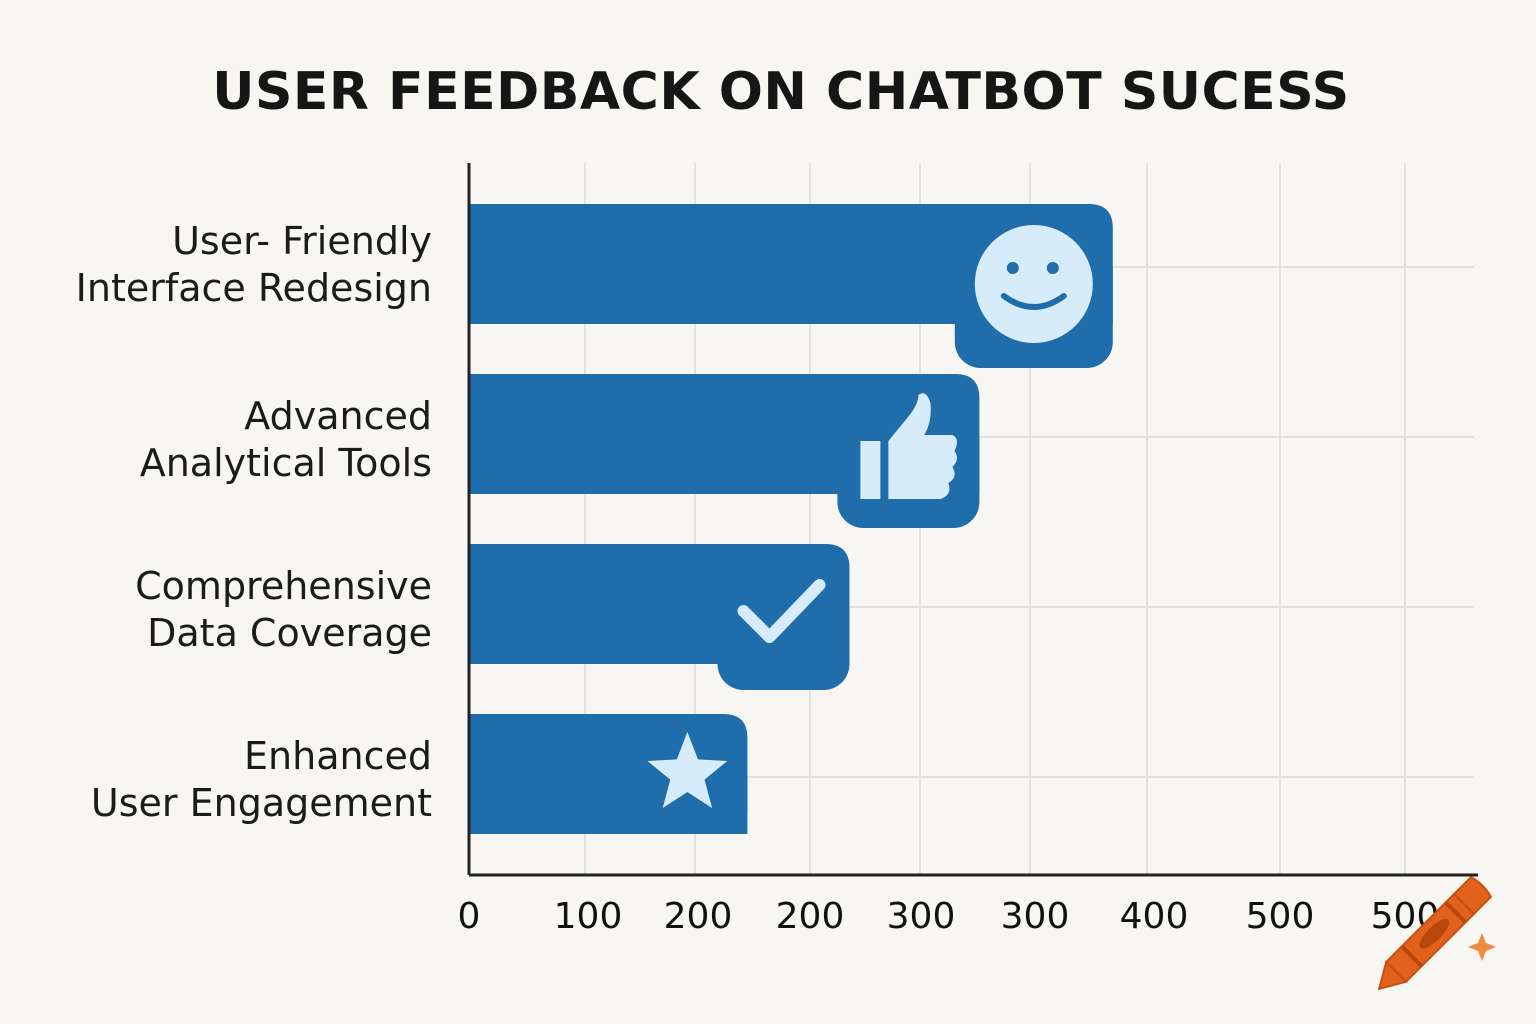  I want to click on x-tick-labels: 0 100 200 200 300 300 400 500 500, so click(949, 916).